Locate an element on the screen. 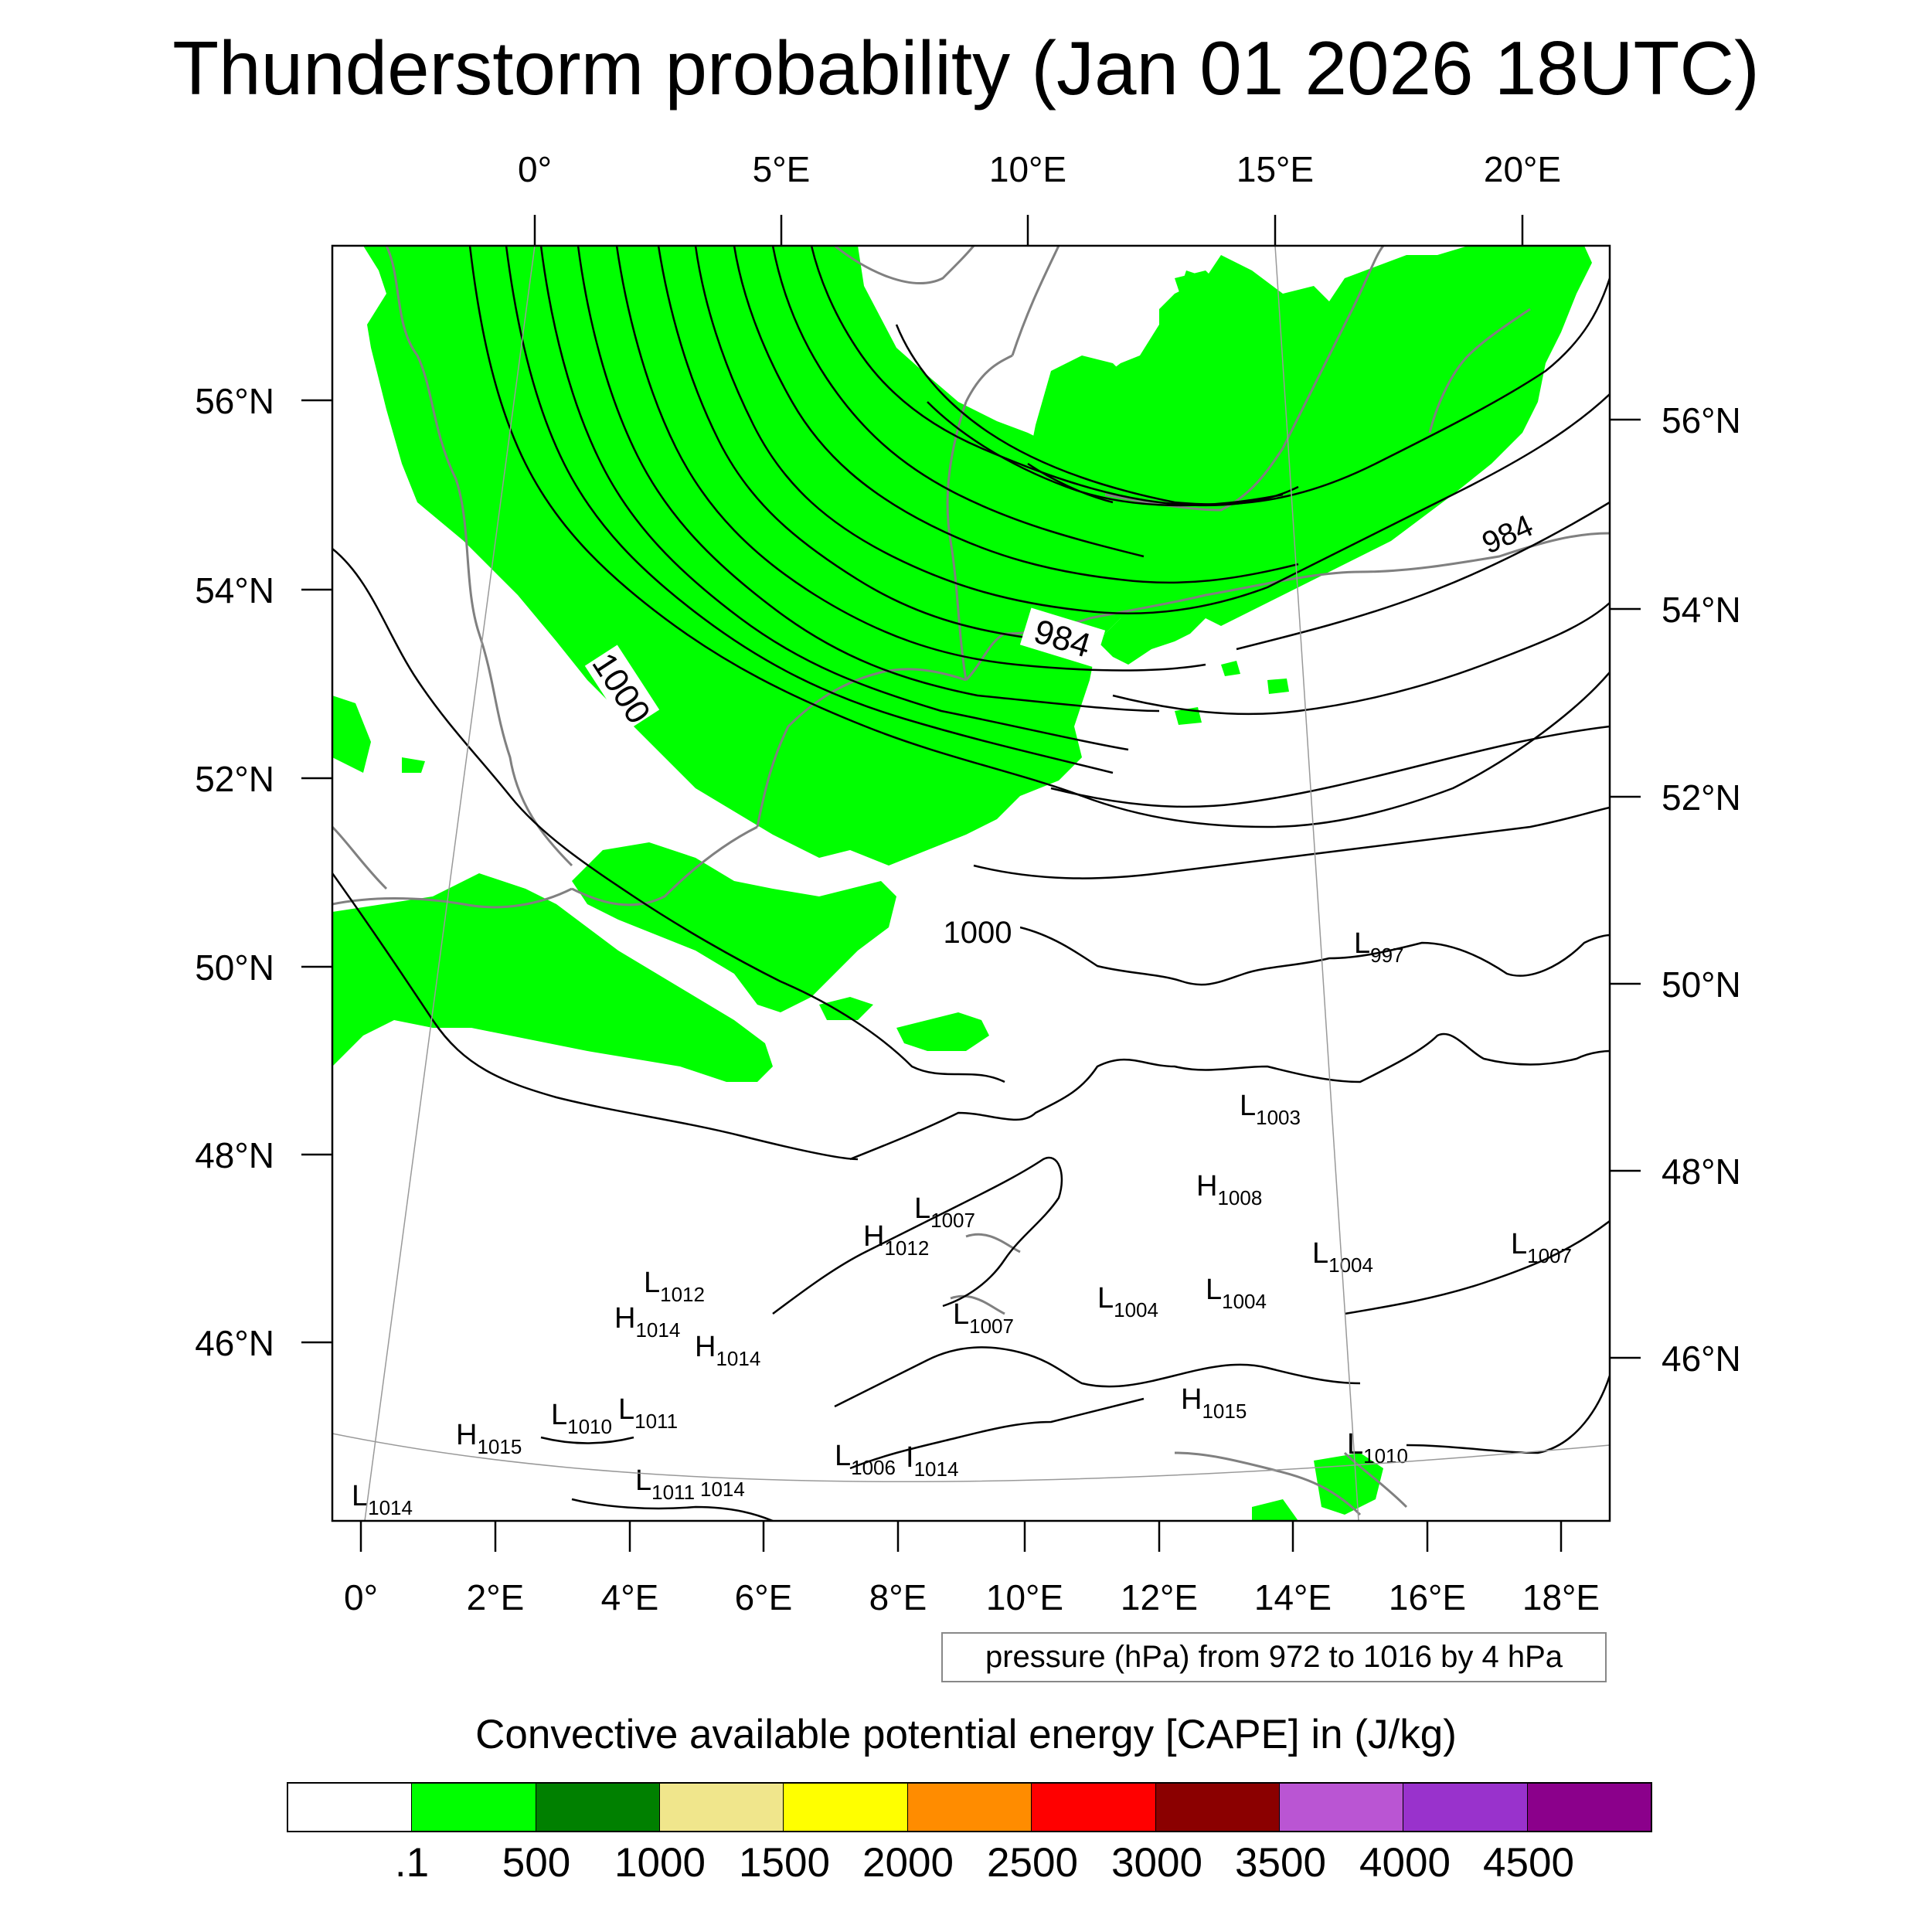  cape-region-northeast is located at coordinates (1345, 456).